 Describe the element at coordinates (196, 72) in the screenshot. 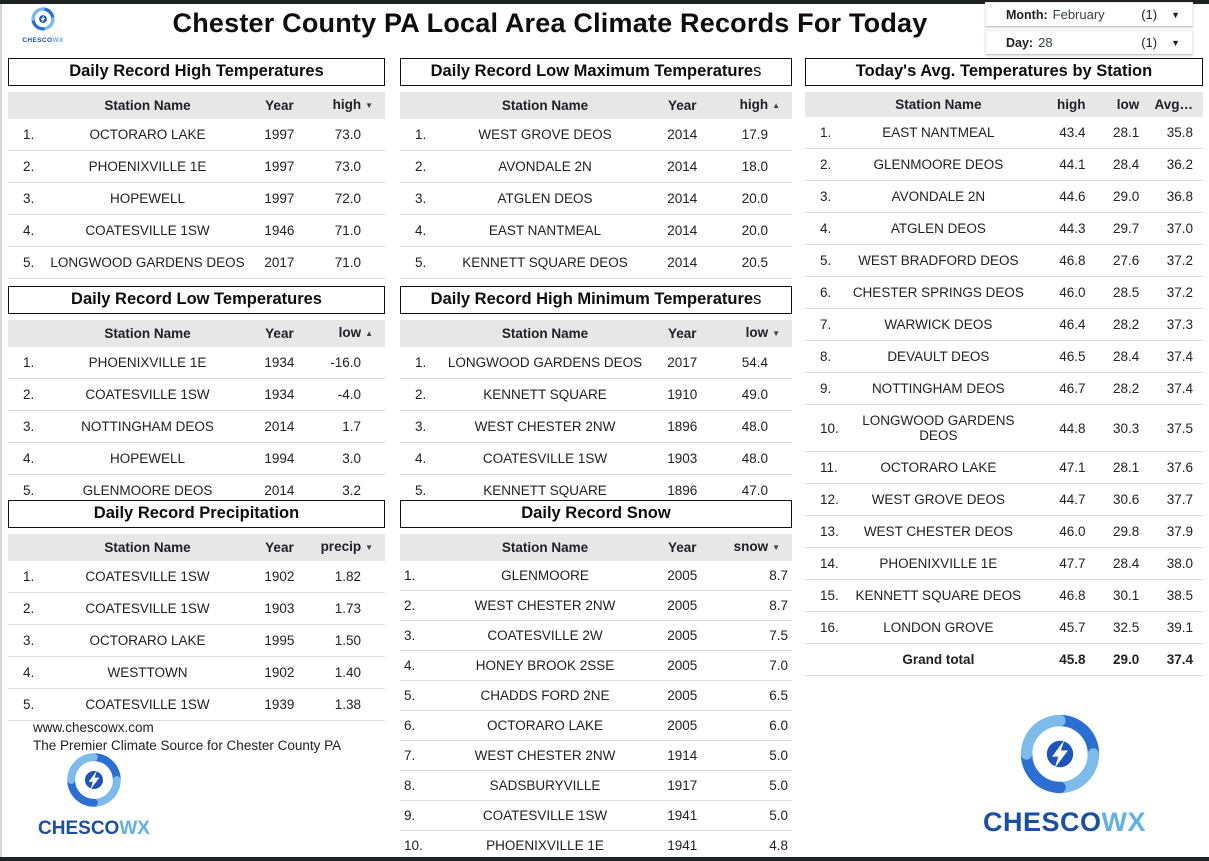

I see `widget-title: Daily Record High Temperatures` at that location.